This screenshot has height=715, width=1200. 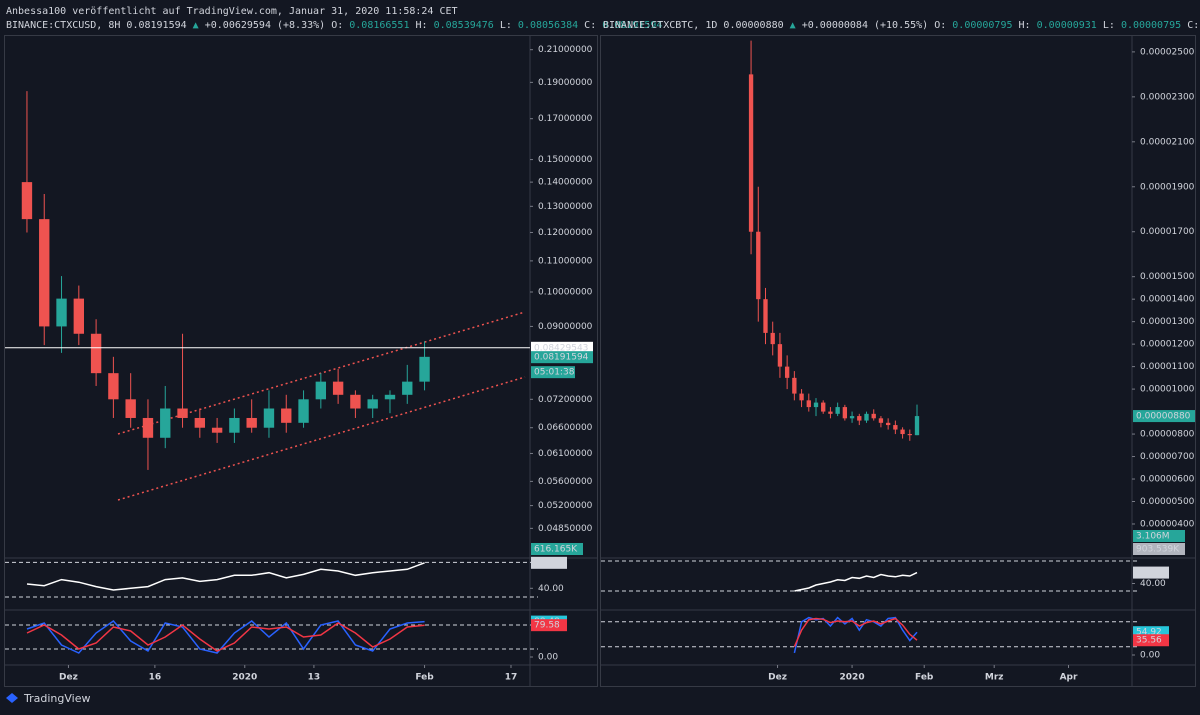 I want to click on footer-logo: TradingView, so click(x=48, y=698).